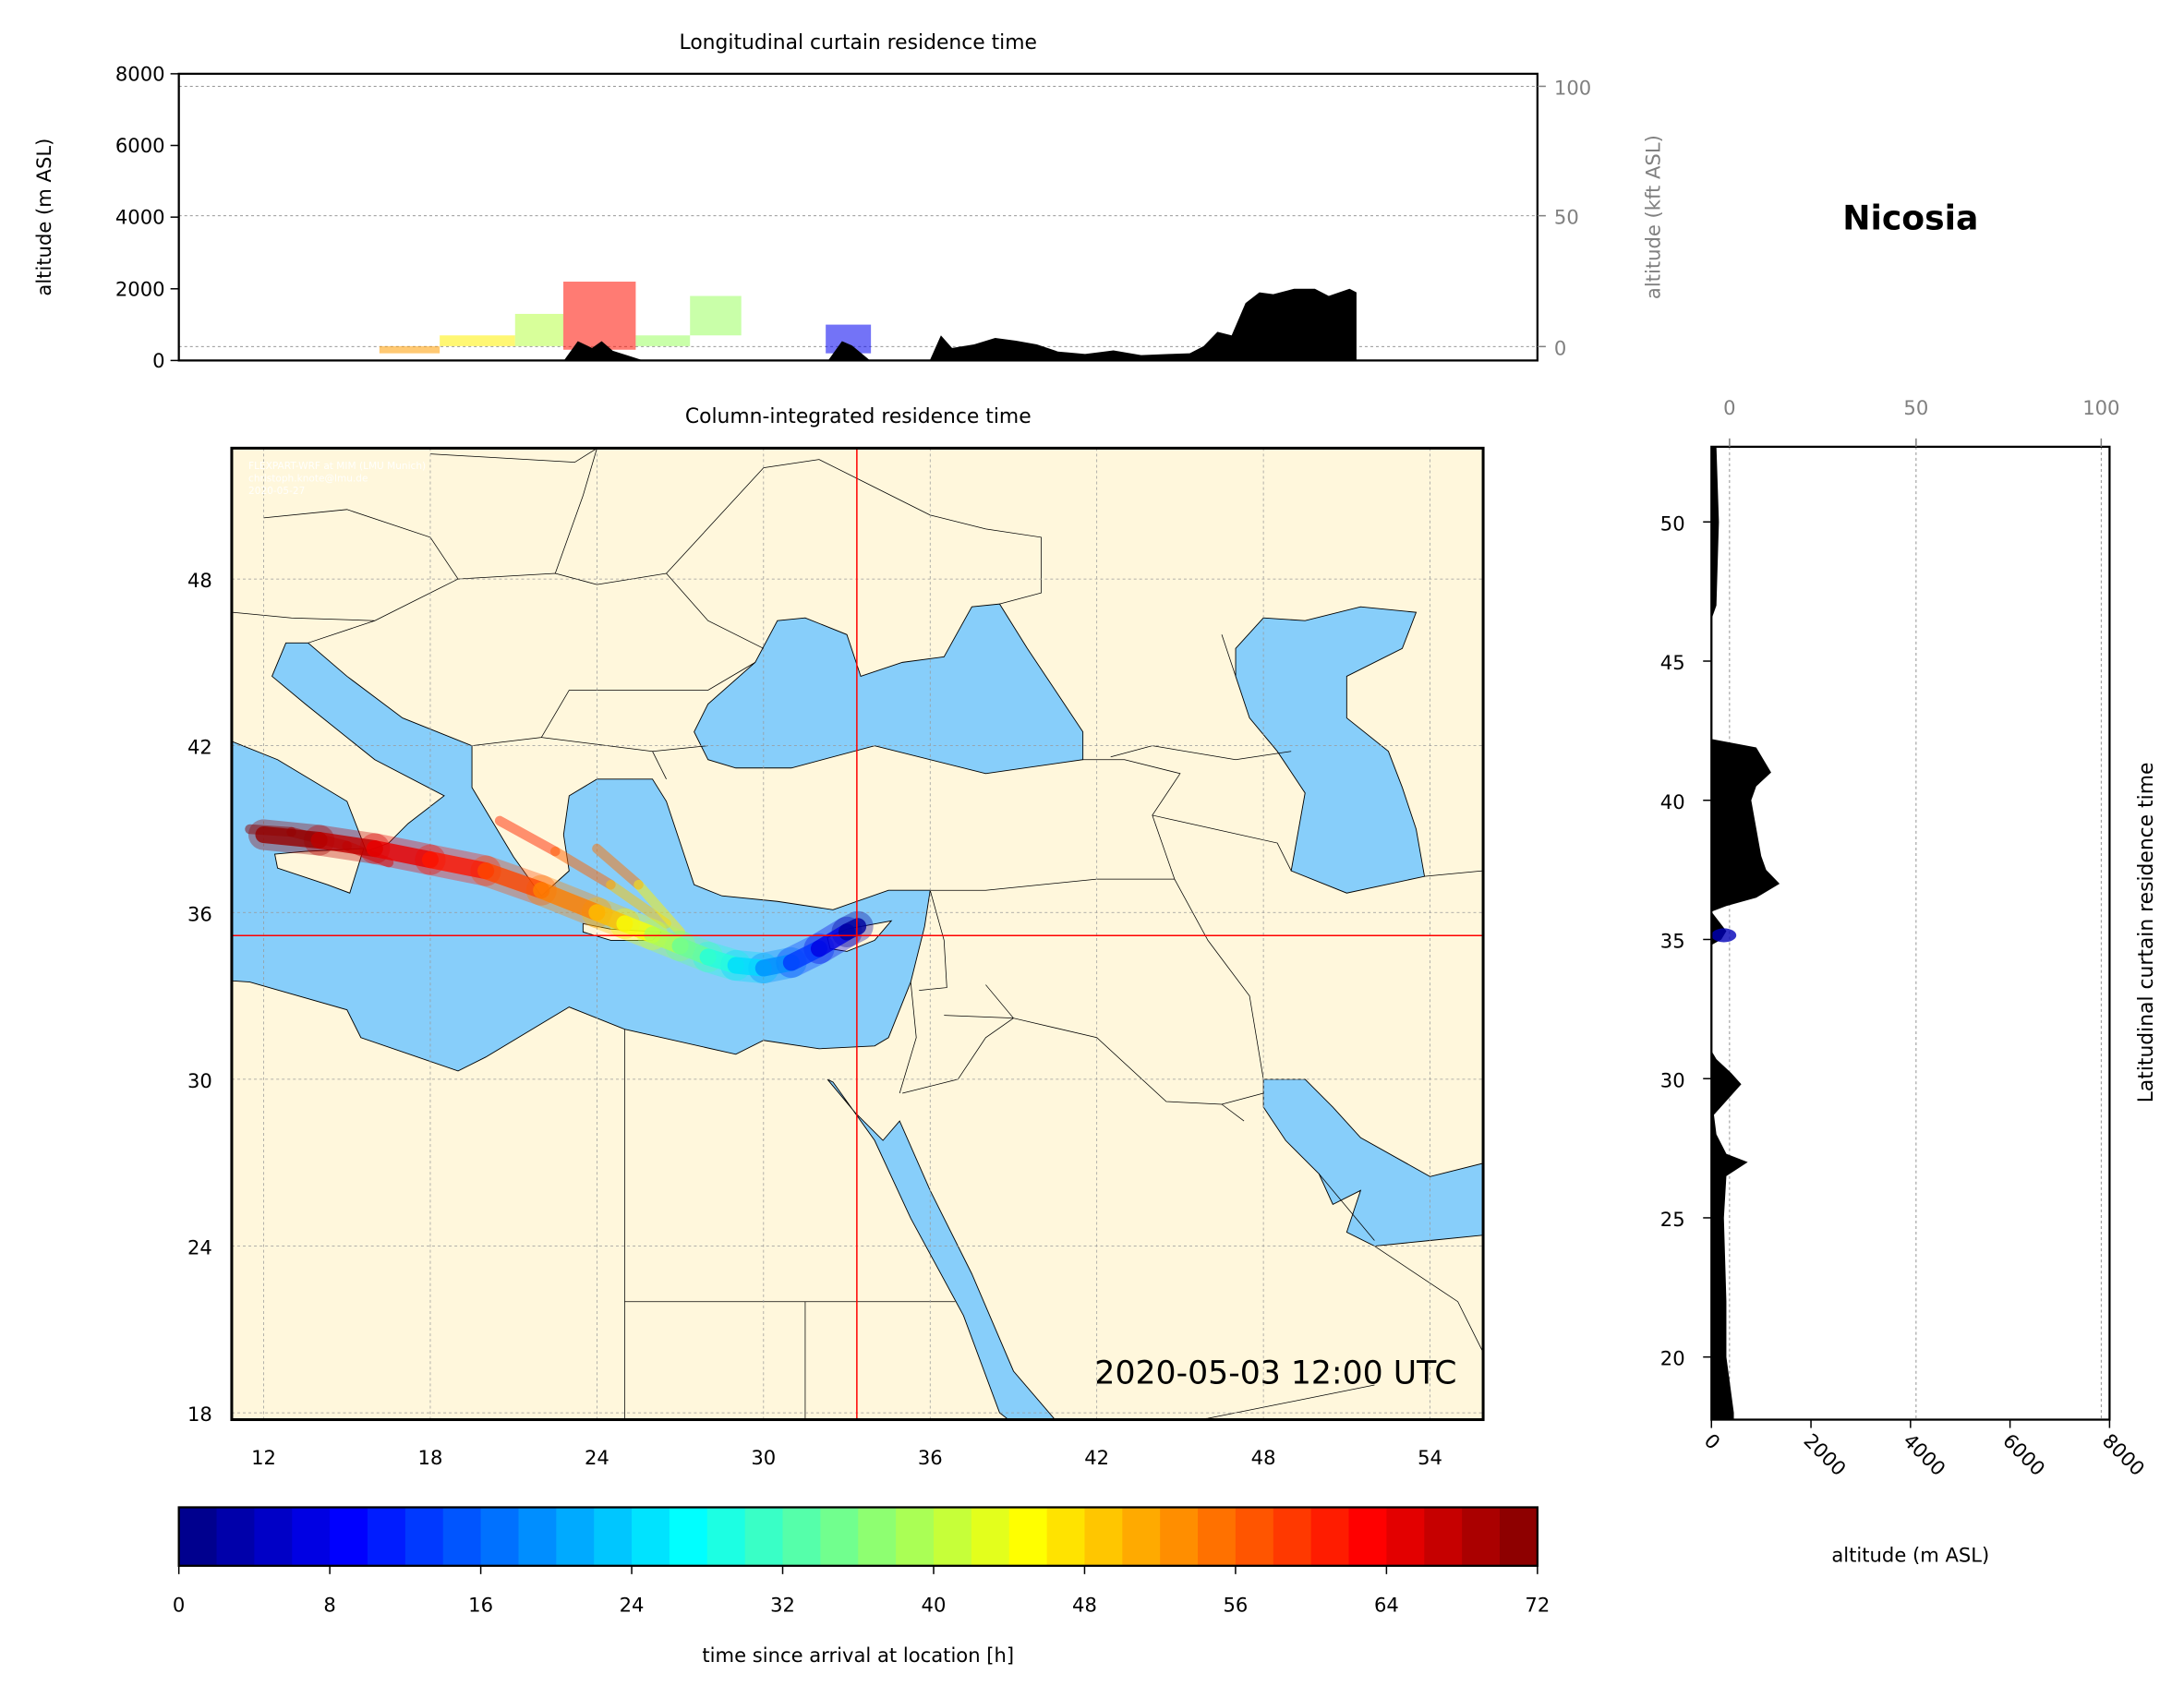 This screenshot has width=2184, height=1698. I want to click on column-title: Column-integrated residence time, so click(858, 416).